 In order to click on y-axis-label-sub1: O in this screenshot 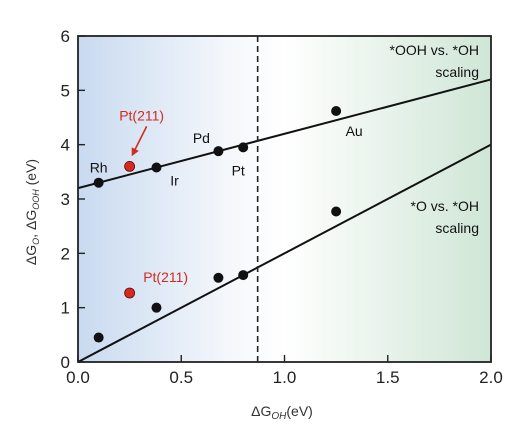, I will do `click(36, 241)`.